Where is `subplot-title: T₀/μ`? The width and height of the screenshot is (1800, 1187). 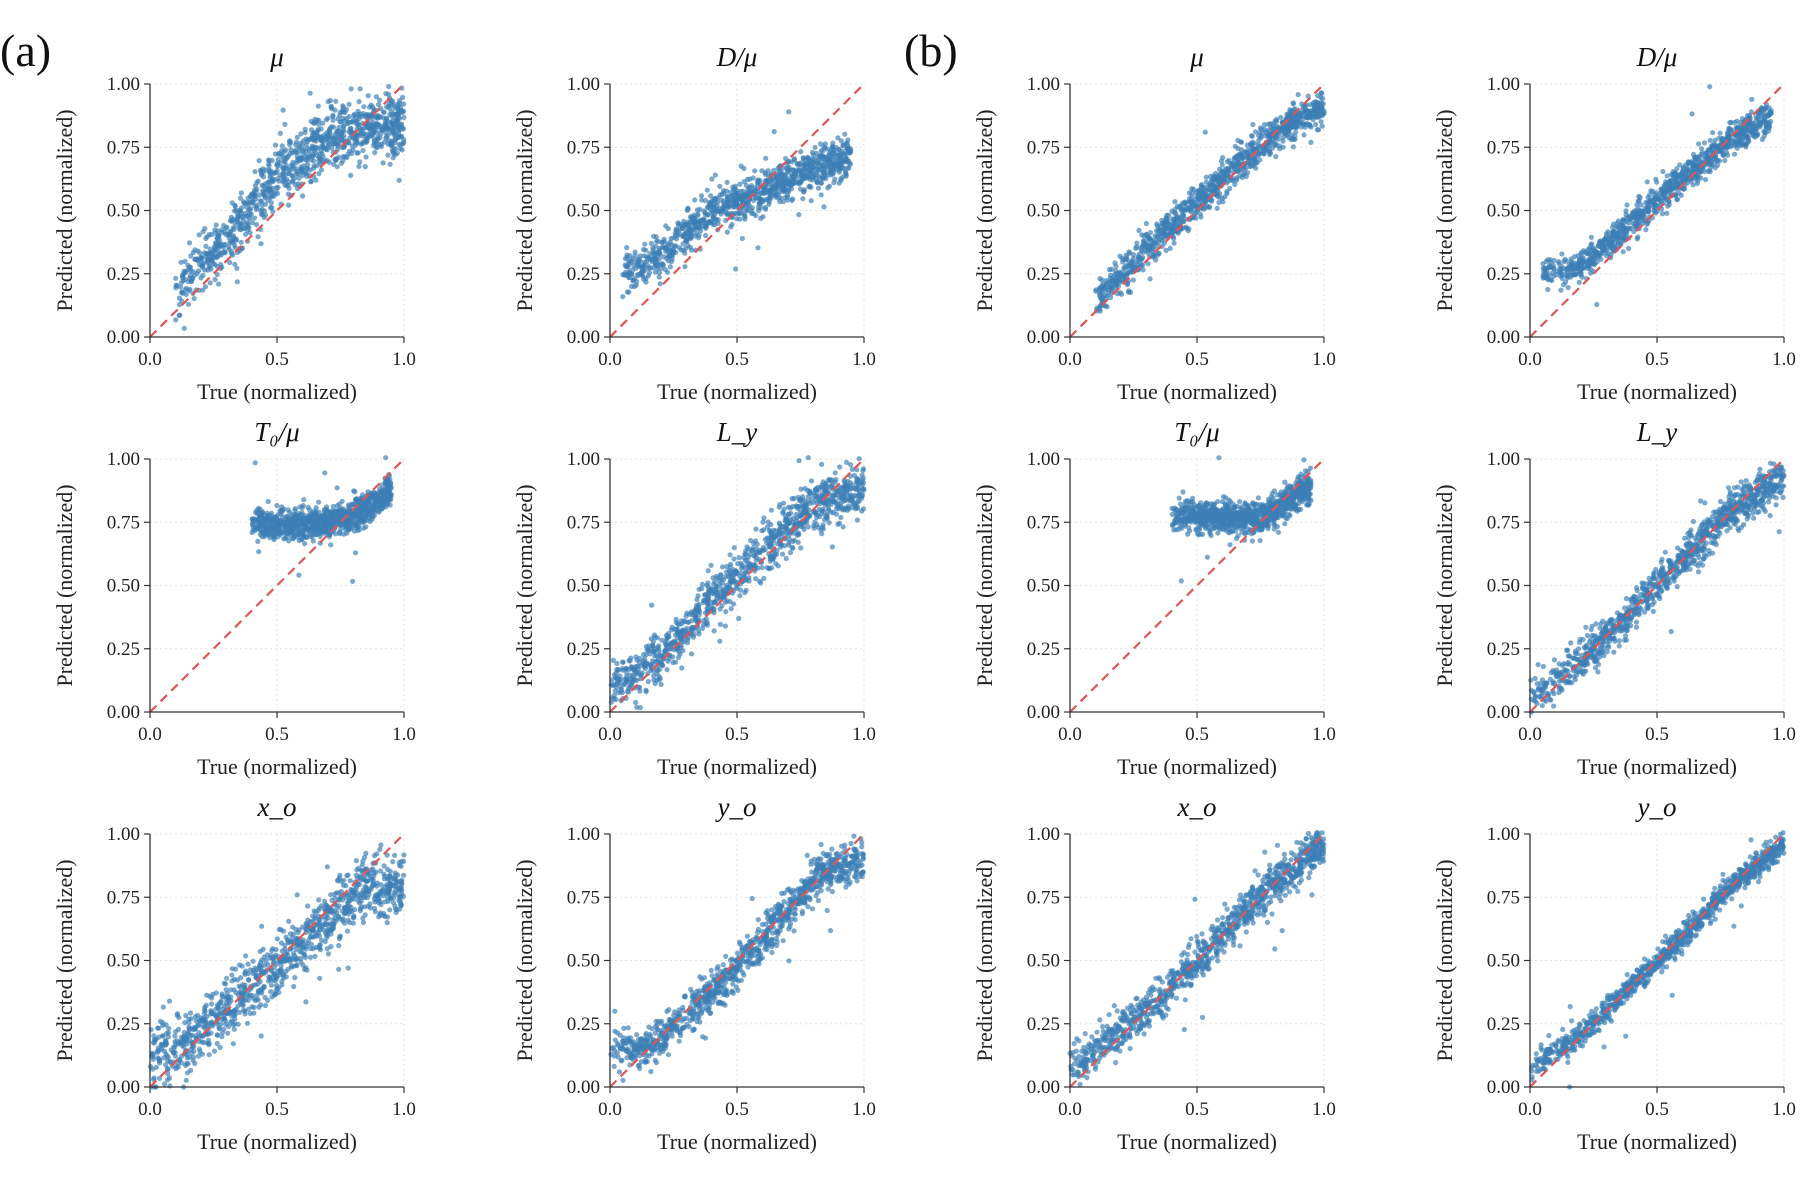
subplot-title: T₀/μ is located at coordinates (276, 432).